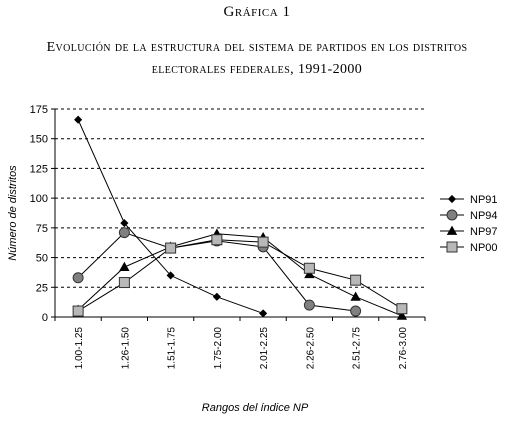 The height and width of the screenshot is (425, 514). Describe the element at coordinates (42, 229) in the screenshot. I see `y-tick-label: 75` at that location.